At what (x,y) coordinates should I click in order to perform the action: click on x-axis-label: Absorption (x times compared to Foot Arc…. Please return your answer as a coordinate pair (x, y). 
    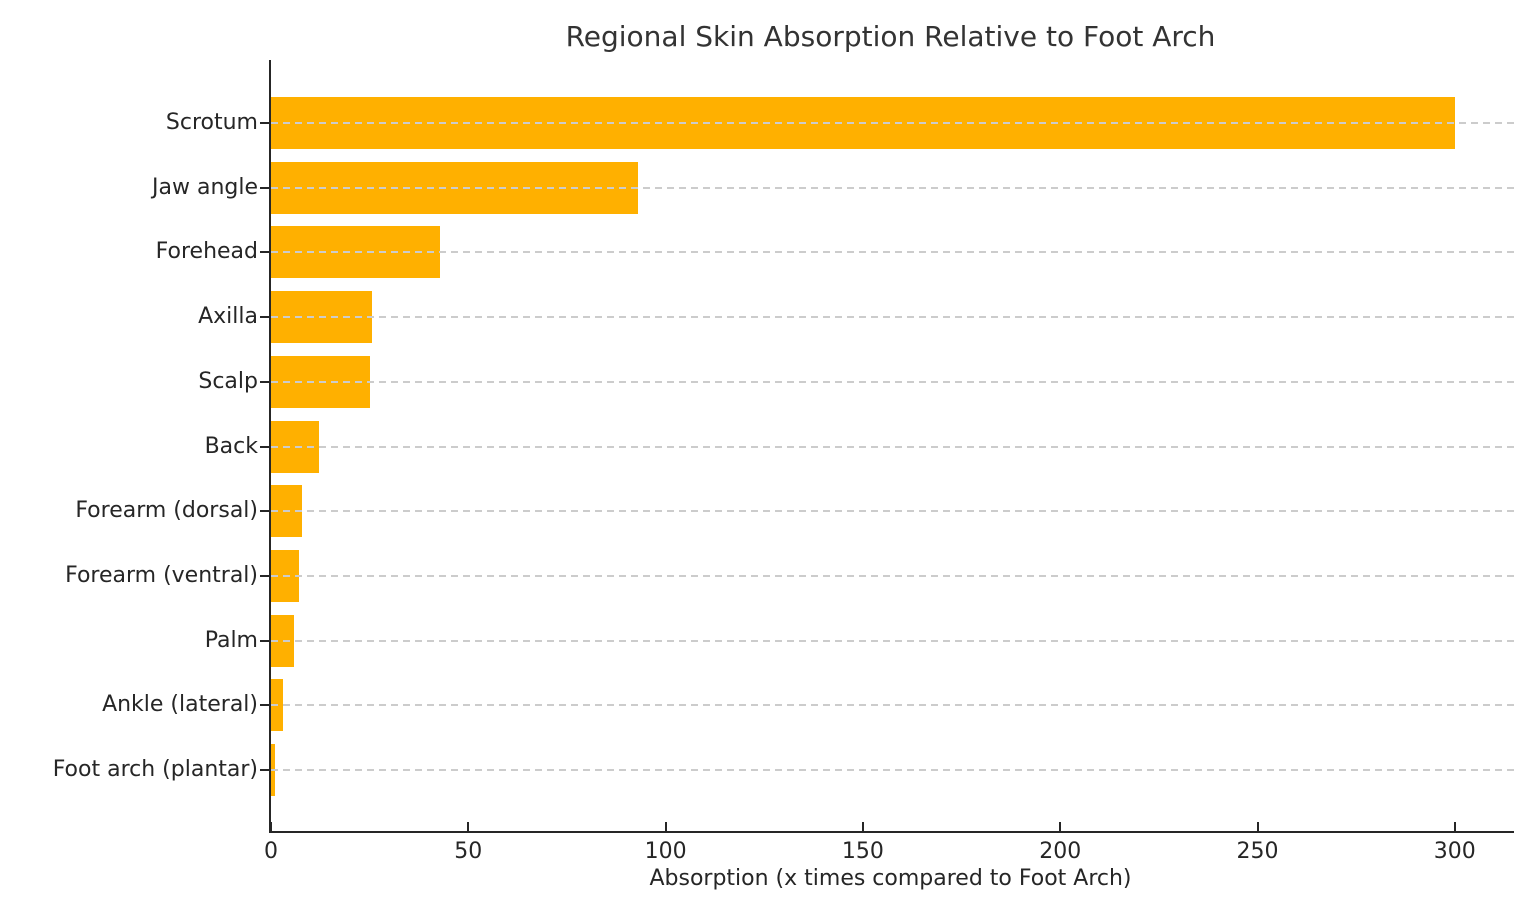
    Looking at the image, I should click on (890, 878).